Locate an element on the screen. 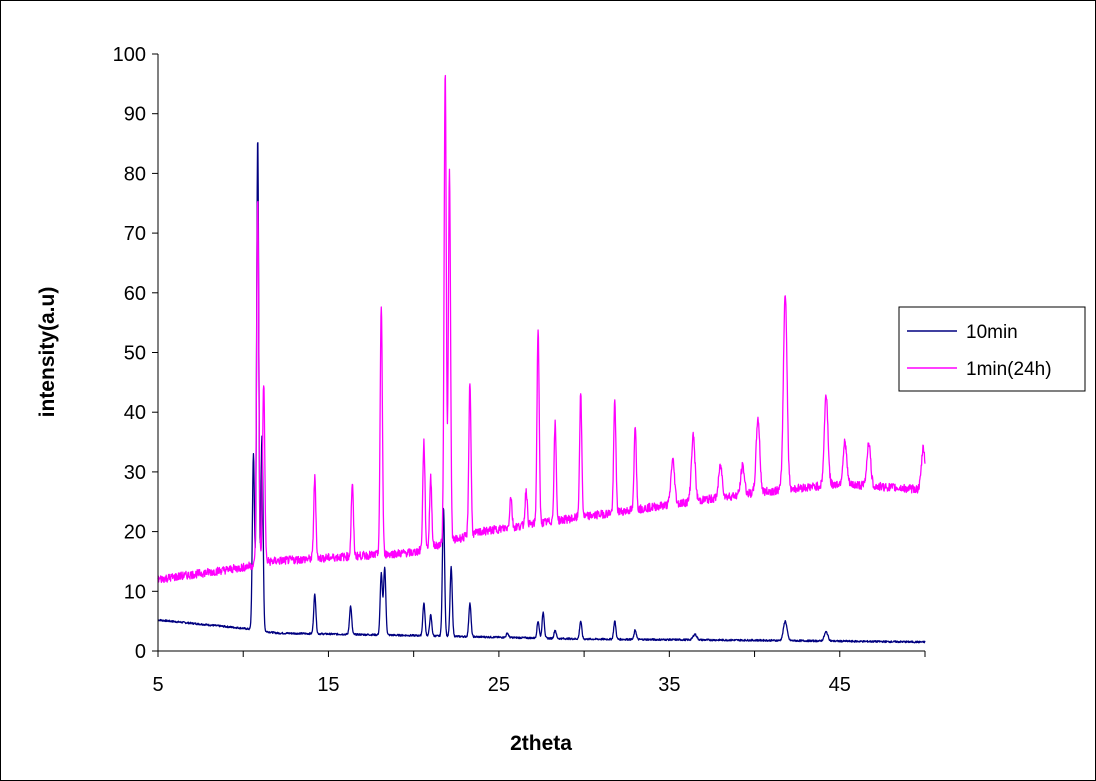 The height and width of the screenshot is (781, 1096). x-tick-label: 35 is located at coordinates (669, 685).